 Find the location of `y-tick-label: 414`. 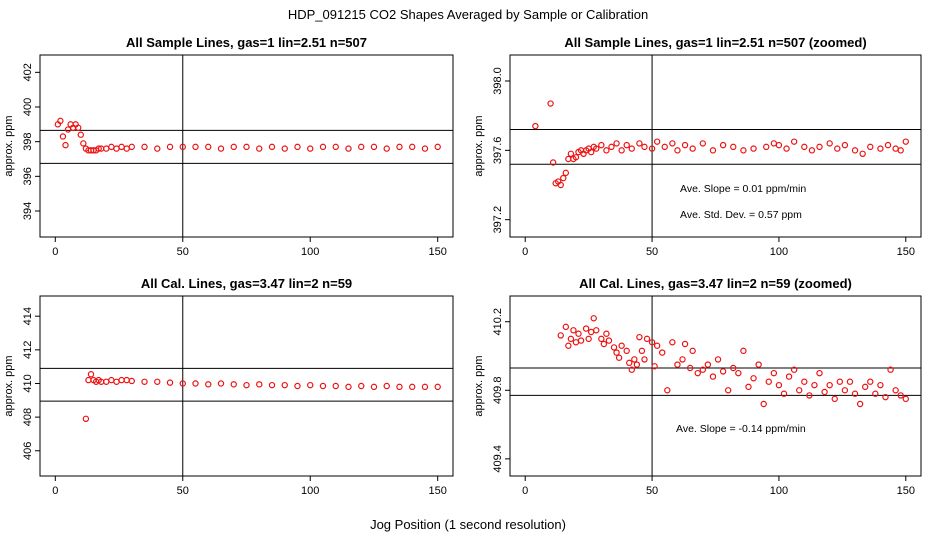

y-tick-label: 414 is located at coordinates (28, 316).